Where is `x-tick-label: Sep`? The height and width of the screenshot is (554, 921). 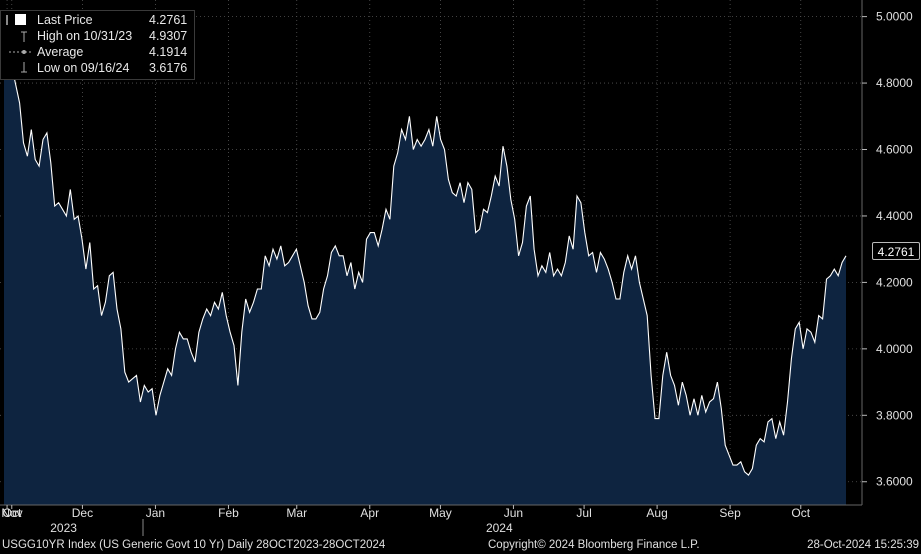 x-tick-label: Sep is located at coordinates (730, 513).